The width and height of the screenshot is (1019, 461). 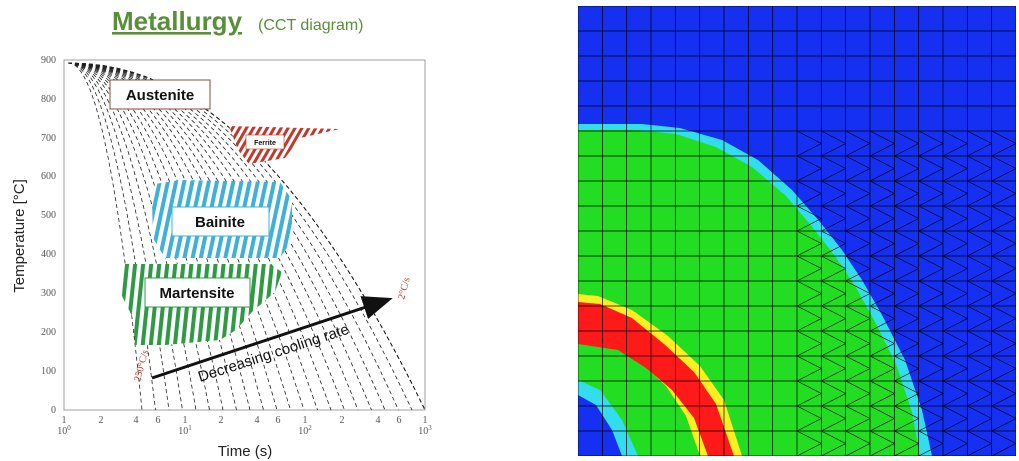 I want to click on austenite-label: Austenite, so click(x=160, y=95).